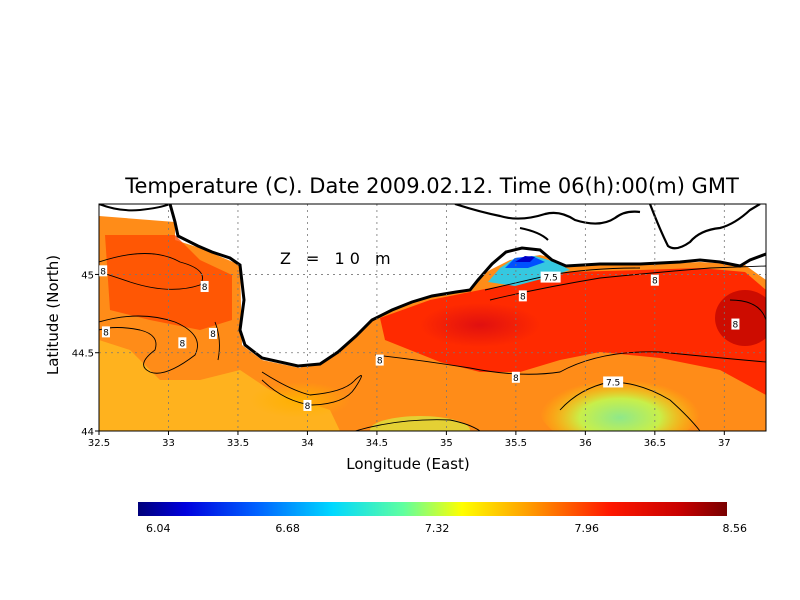 Image resolution: width=800 pixels, height=600 pixels. Describe the element at coordinates (585, 443) in the screenshot. I see `x-tick-label: 36` at that location.